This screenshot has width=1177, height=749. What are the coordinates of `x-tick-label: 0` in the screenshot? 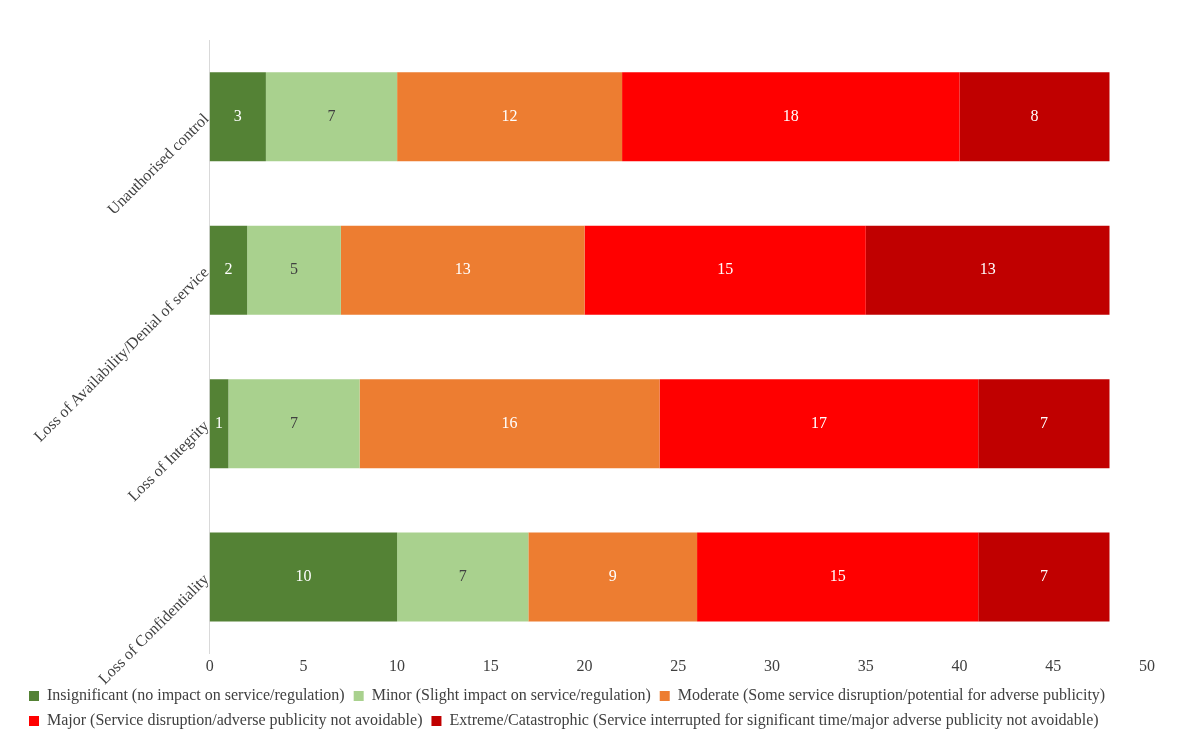 It's located at (209, 665).